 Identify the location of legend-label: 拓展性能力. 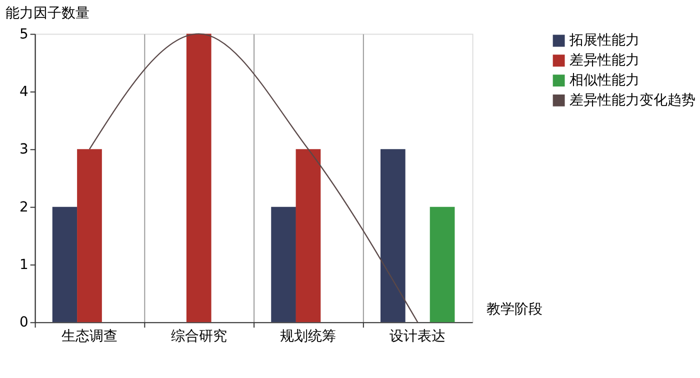
(604, 40).